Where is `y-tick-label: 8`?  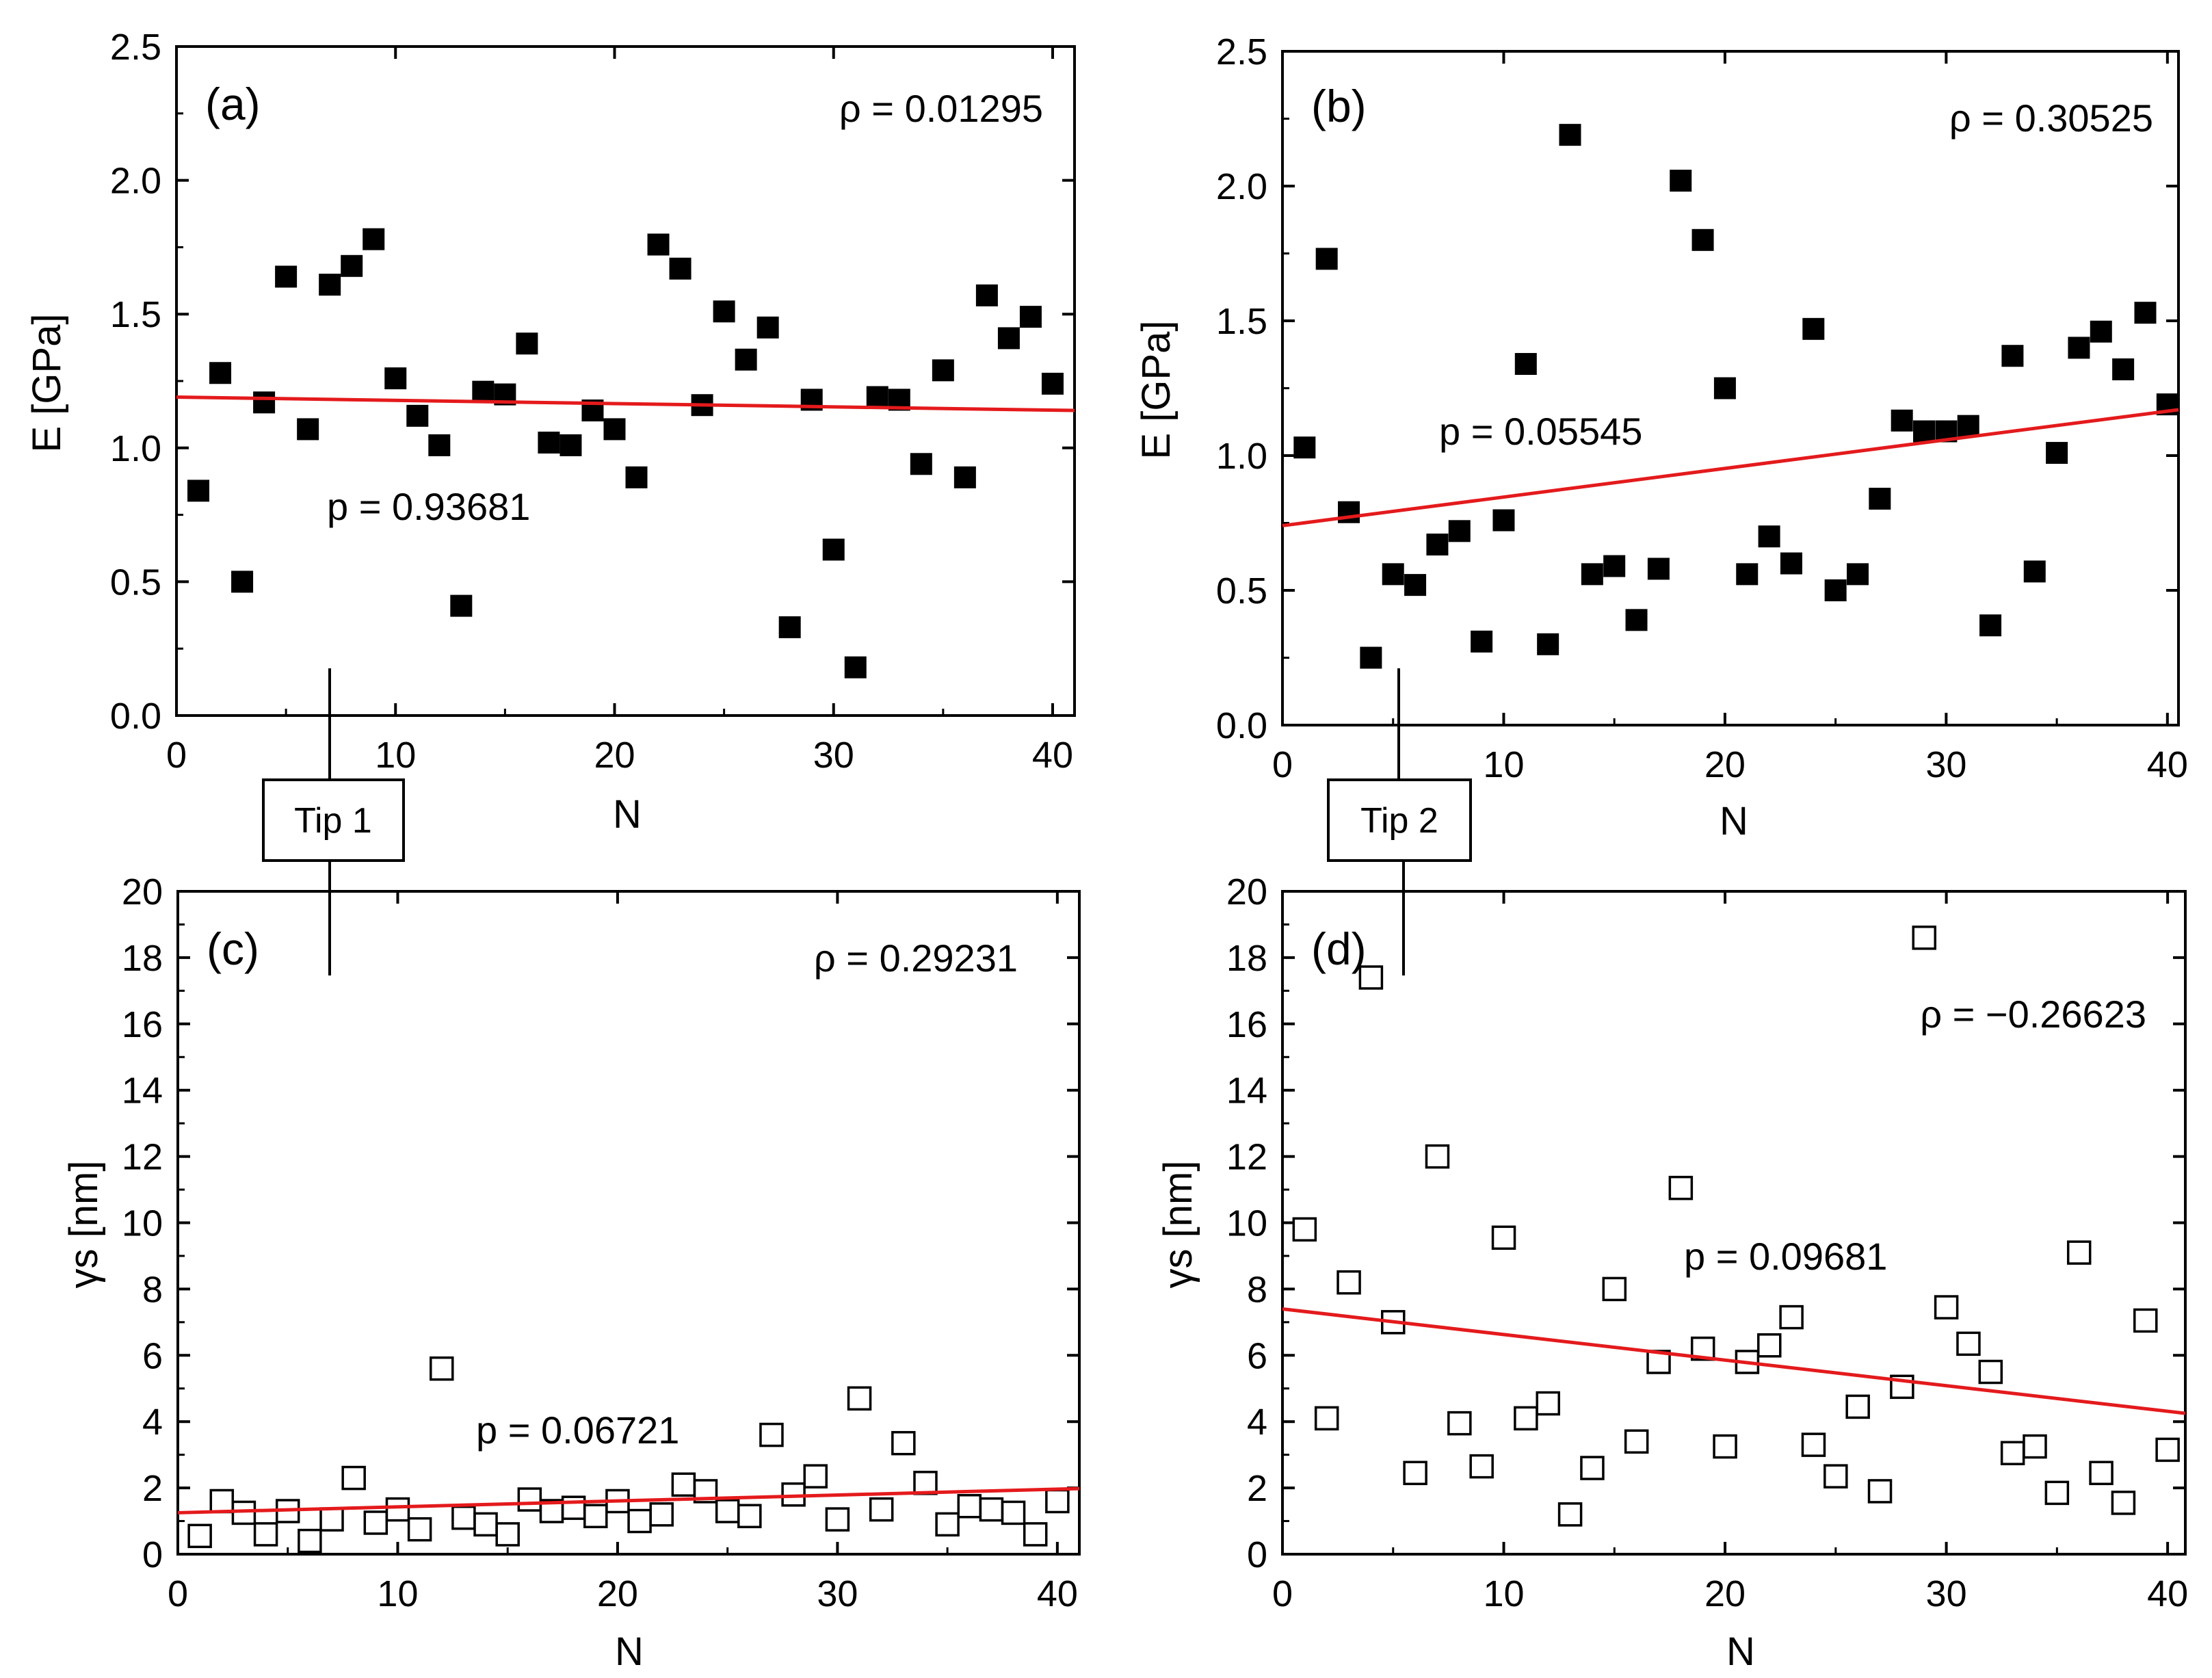 y-tick-label: 8 is located at coordinates (1257, 1289).